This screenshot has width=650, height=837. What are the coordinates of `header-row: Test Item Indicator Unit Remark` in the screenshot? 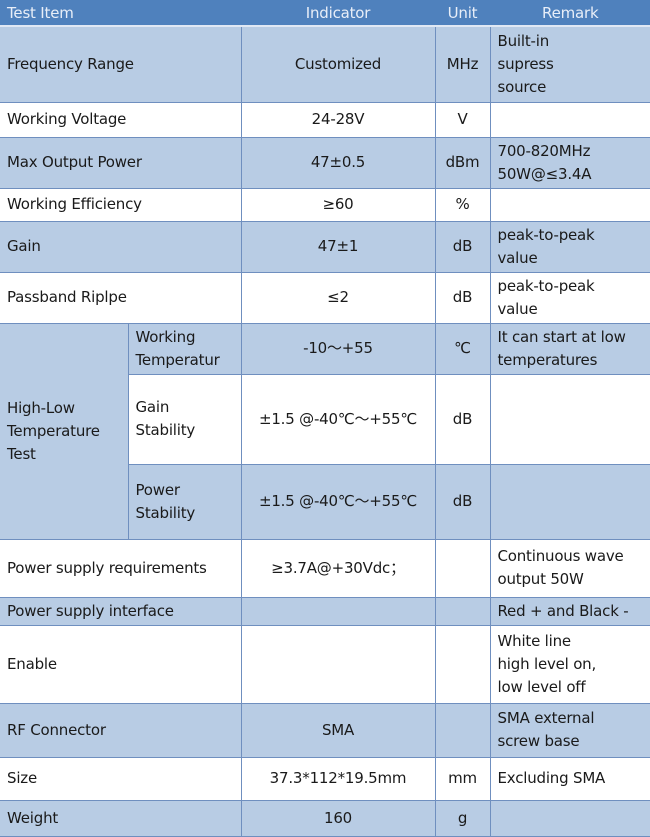 It's located at (325, 13).